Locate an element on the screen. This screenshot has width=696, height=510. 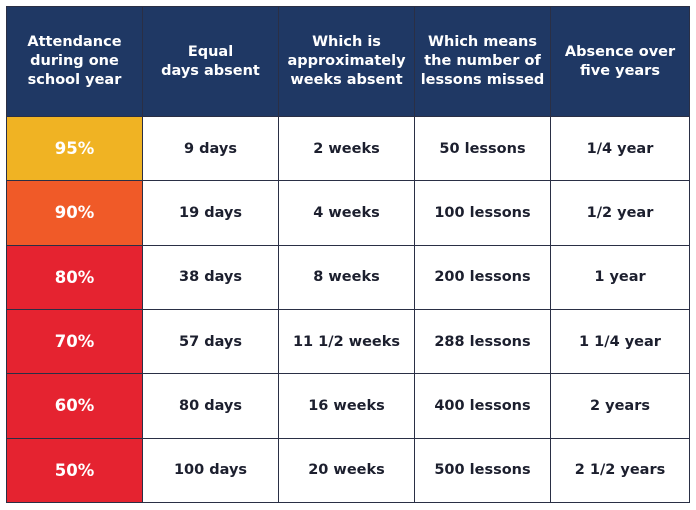
lessons-cell: 400 lessons is located at coordinates (482, 406).